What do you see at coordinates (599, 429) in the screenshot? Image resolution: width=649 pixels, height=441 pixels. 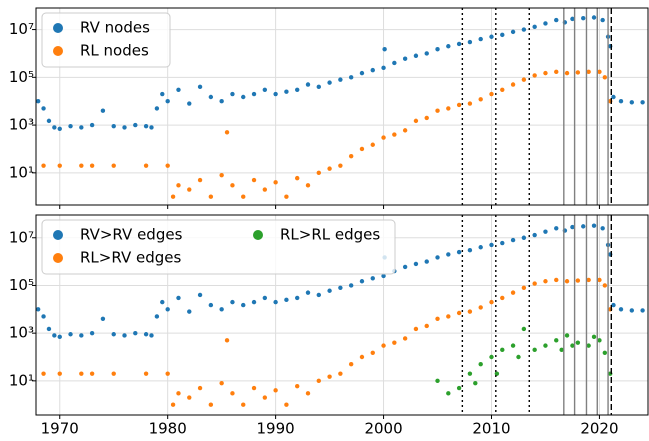 I see `x-tick-label: 2020` at bounding box center [599, 429].